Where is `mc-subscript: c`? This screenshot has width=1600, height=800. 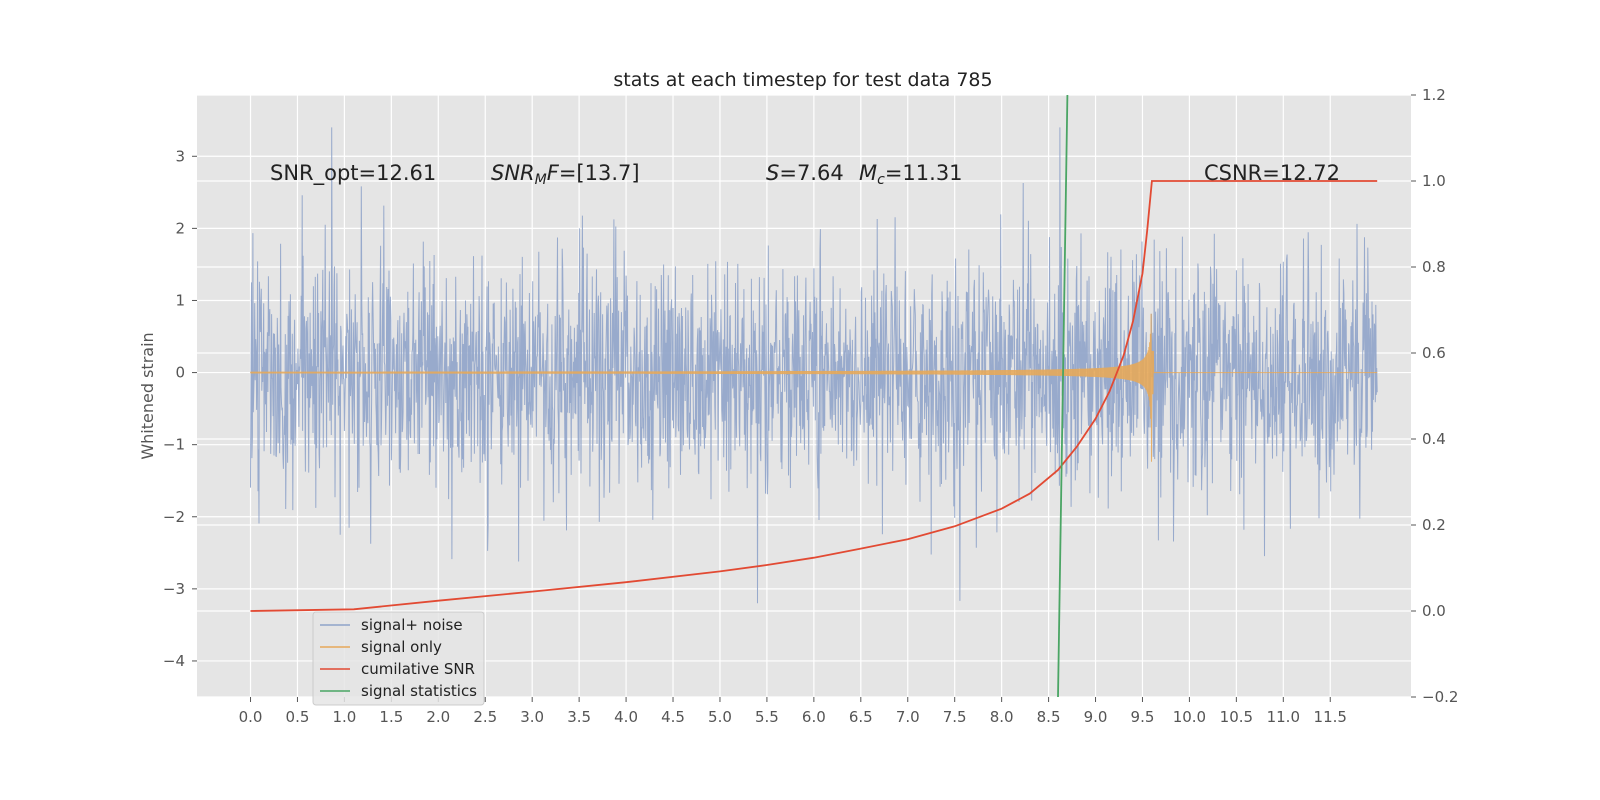
mc-subscript: c is located at coordinates (881, 180).